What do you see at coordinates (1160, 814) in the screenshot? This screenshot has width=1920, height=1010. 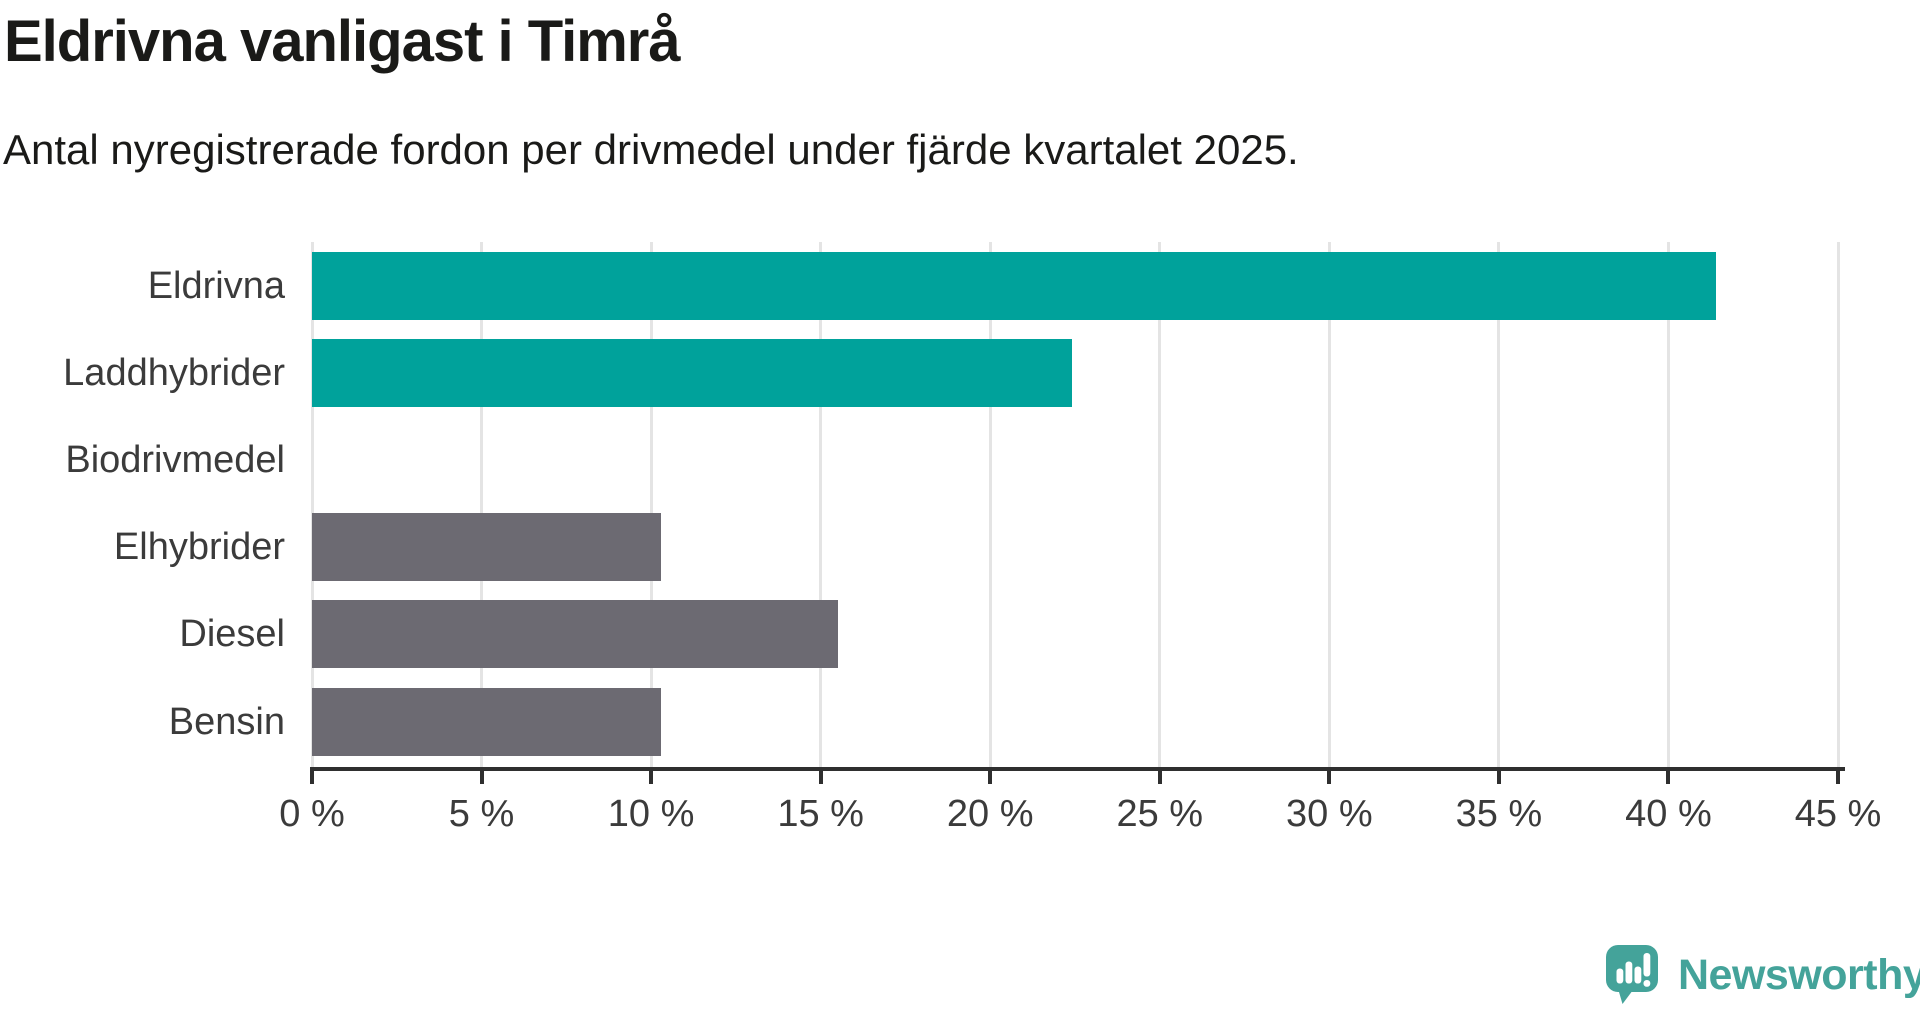 I see `x-tick-label-25: 25 %` at bounding box center [1160, 814].